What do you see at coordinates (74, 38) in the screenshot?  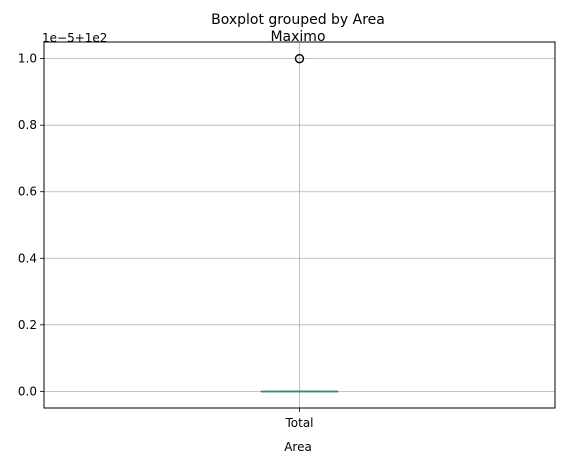 I see `y-offset-label: 1e−5+1e2` at bounding box center [74, 38].